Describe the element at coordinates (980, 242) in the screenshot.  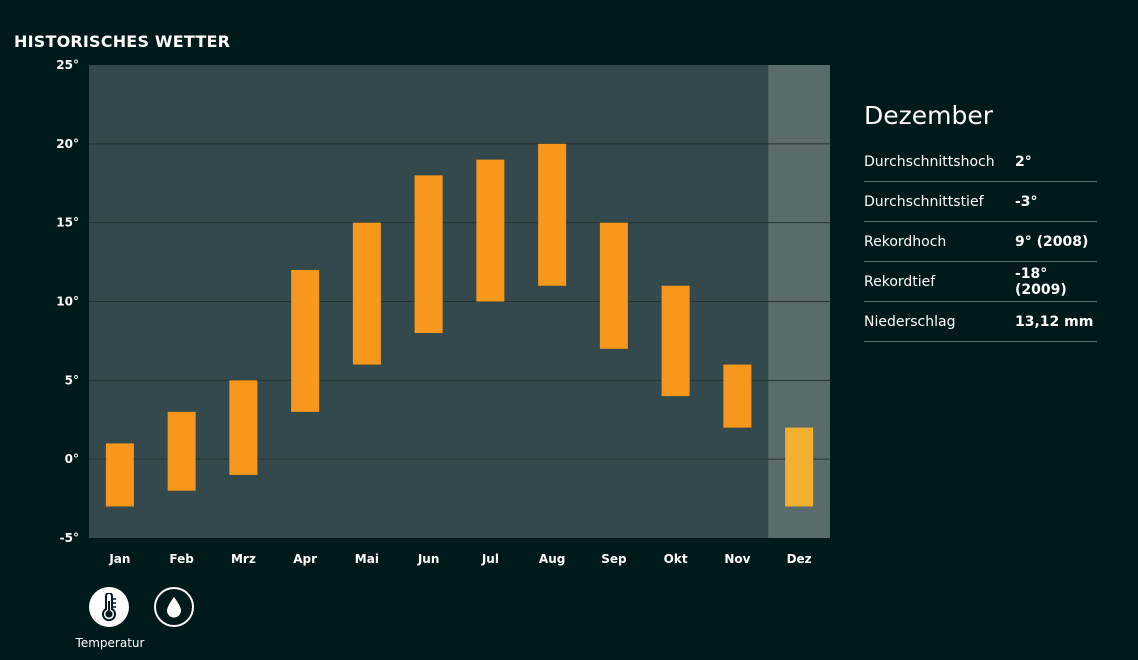
I see `detail-row-record-high: Rekordhoch 9° (2008)` at that location.